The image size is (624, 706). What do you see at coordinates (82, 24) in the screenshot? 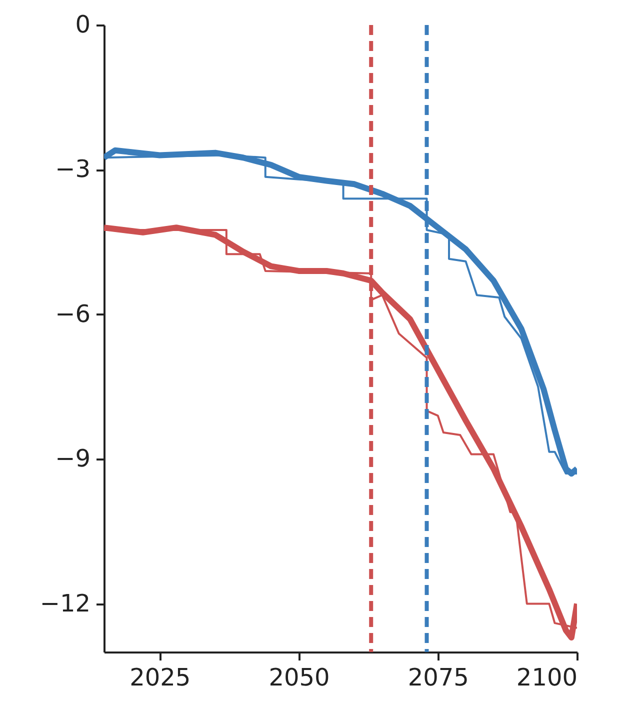
I see `y-tick-label: 0` at bounding box center [82, 24].